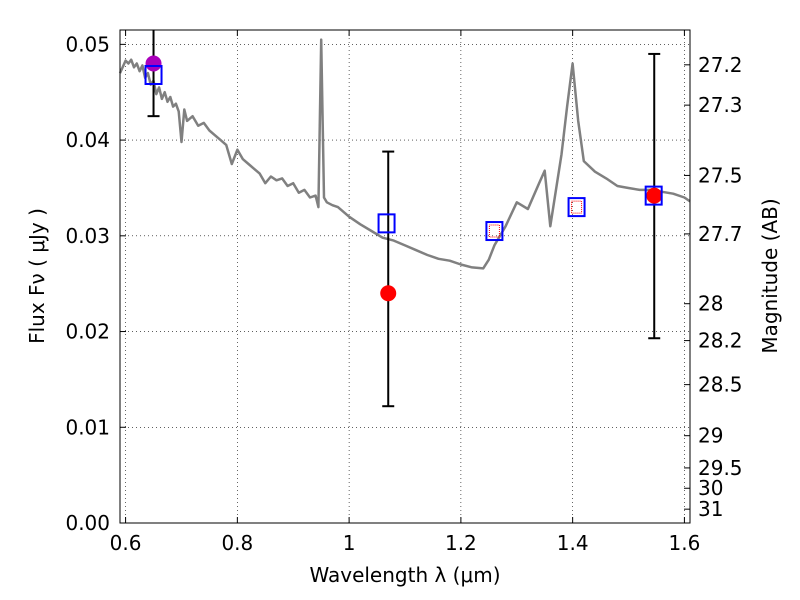 This screenshot has height=600, width=800. Describe the element at coordinates (710, 436) in the screenshot. I see `y2-tick-label: 29` at that location.